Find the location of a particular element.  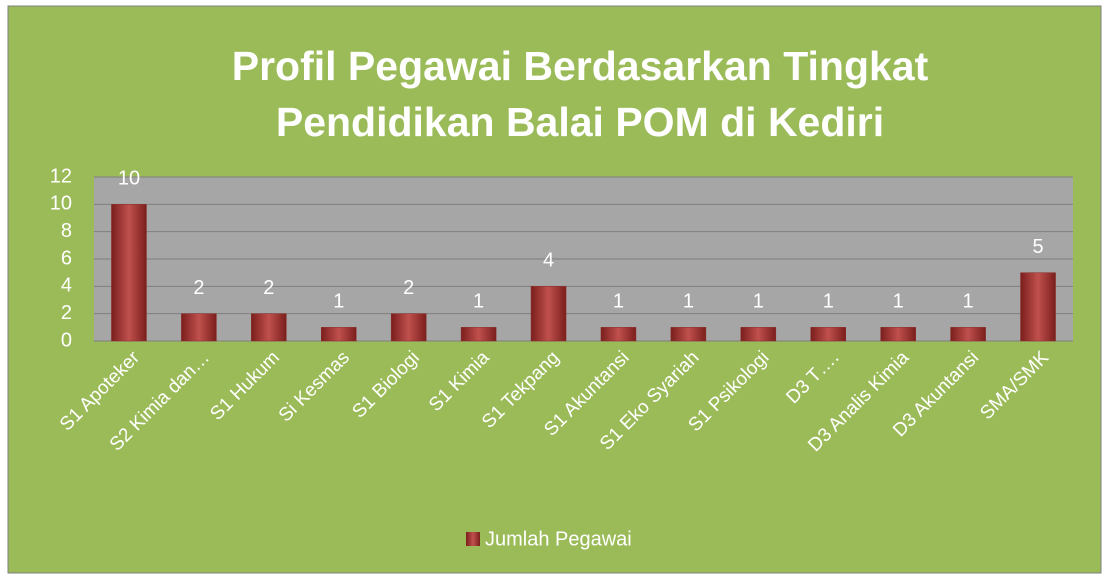

data-label: 4 is located at coordinates (548, 261).